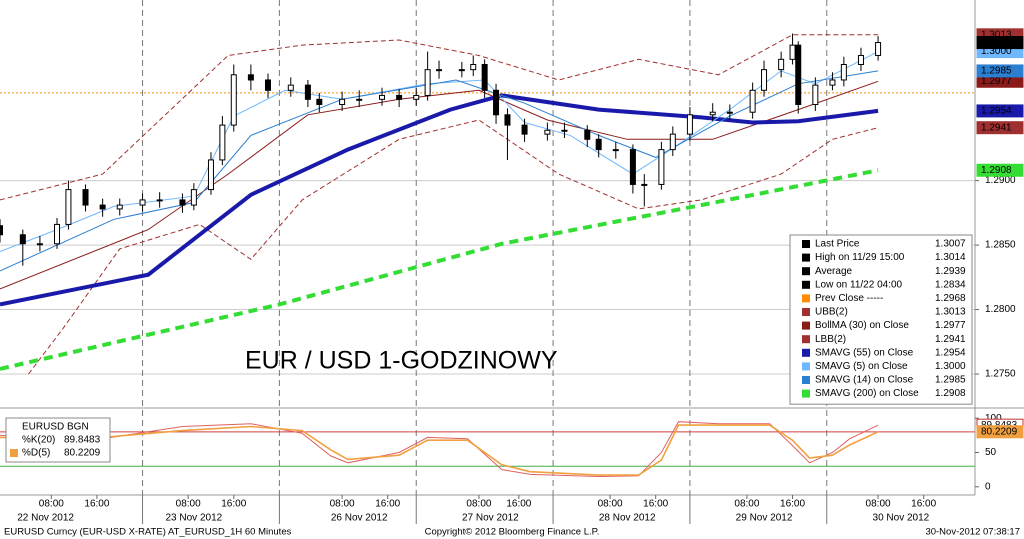 The width and height of the screenshot is (1024, 539). Describe the element at coordinates (996, 81) in the screenshot. I see `value-tag-label: 1.2977` at that location.